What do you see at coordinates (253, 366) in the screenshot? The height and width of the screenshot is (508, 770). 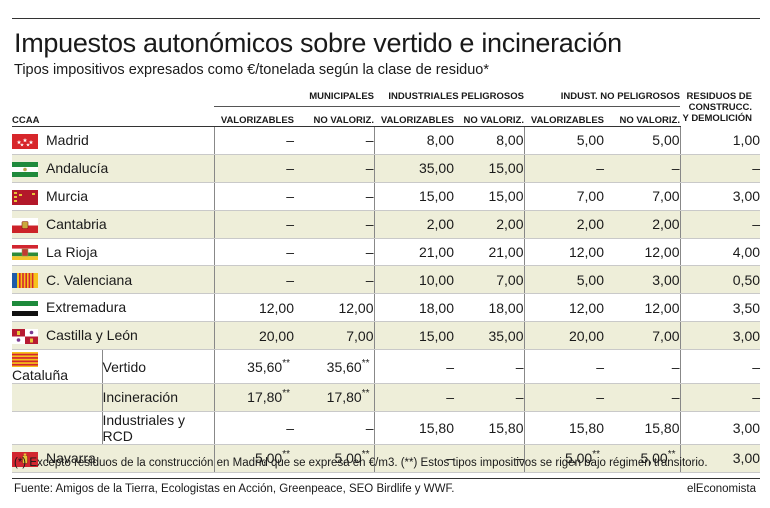 I see `cell-mun-valorizables: 35,60**` at bounding box center [253, 366].